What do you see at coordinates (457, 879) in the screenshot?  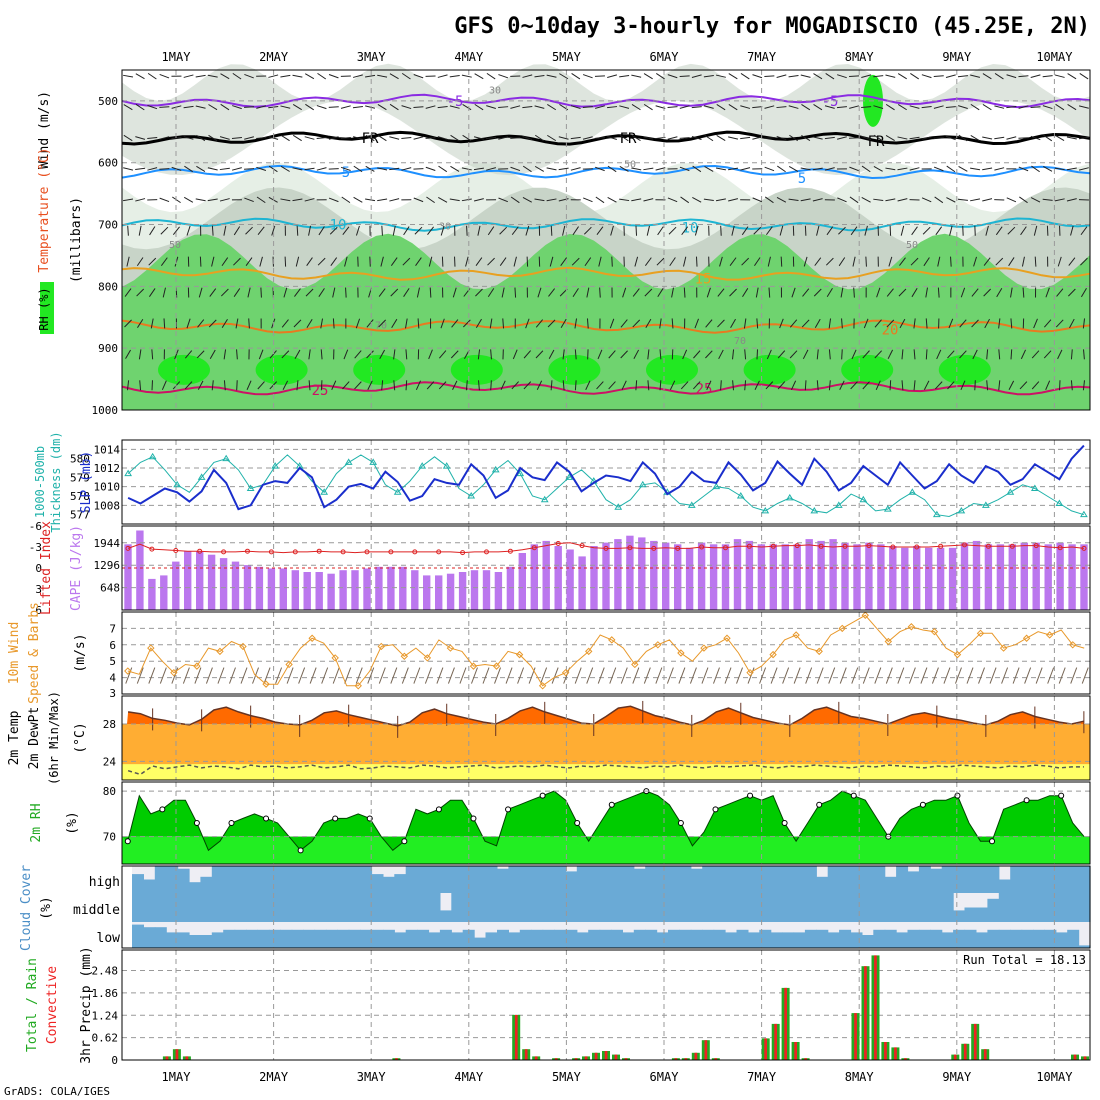 I see `cloud-cell-high` at bounding box center [457, 879].